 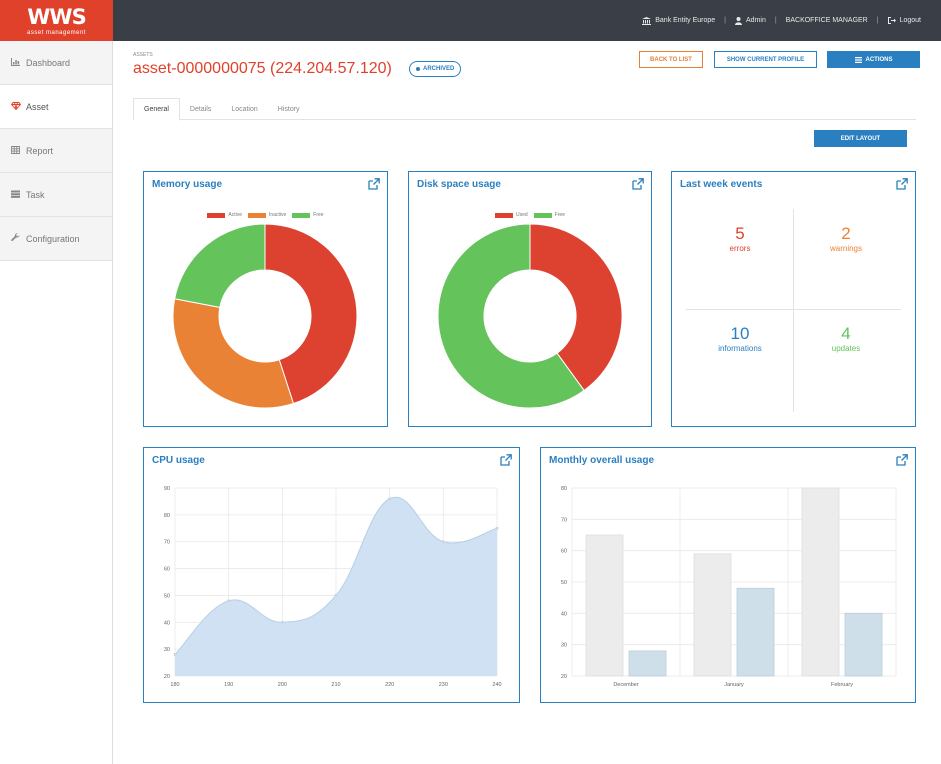 I want to click on events-divider, so click(x=793, y=310).